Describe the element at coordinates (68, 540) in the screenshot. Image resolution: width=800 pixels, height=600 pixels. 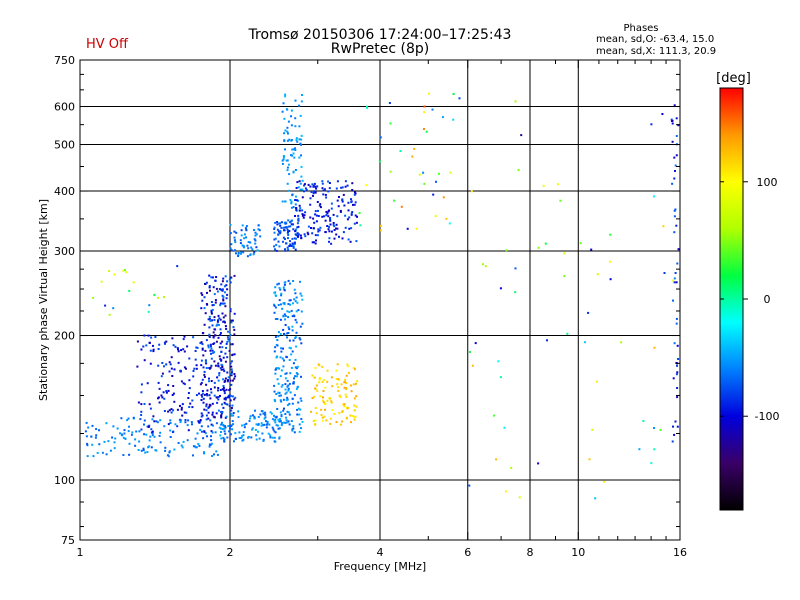
I see `y-tick-label: 75` at that location.